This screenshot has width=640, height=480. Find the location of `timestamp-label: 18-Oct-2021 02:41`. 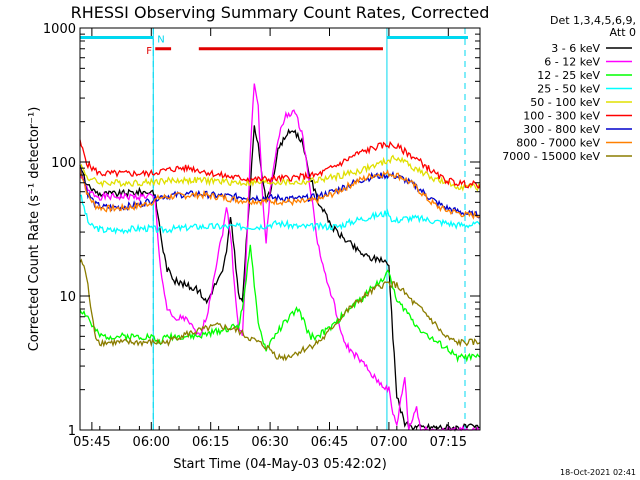

timestamp-label: 18-Oct-2021 02:41 is located at coordinates (598, 472).